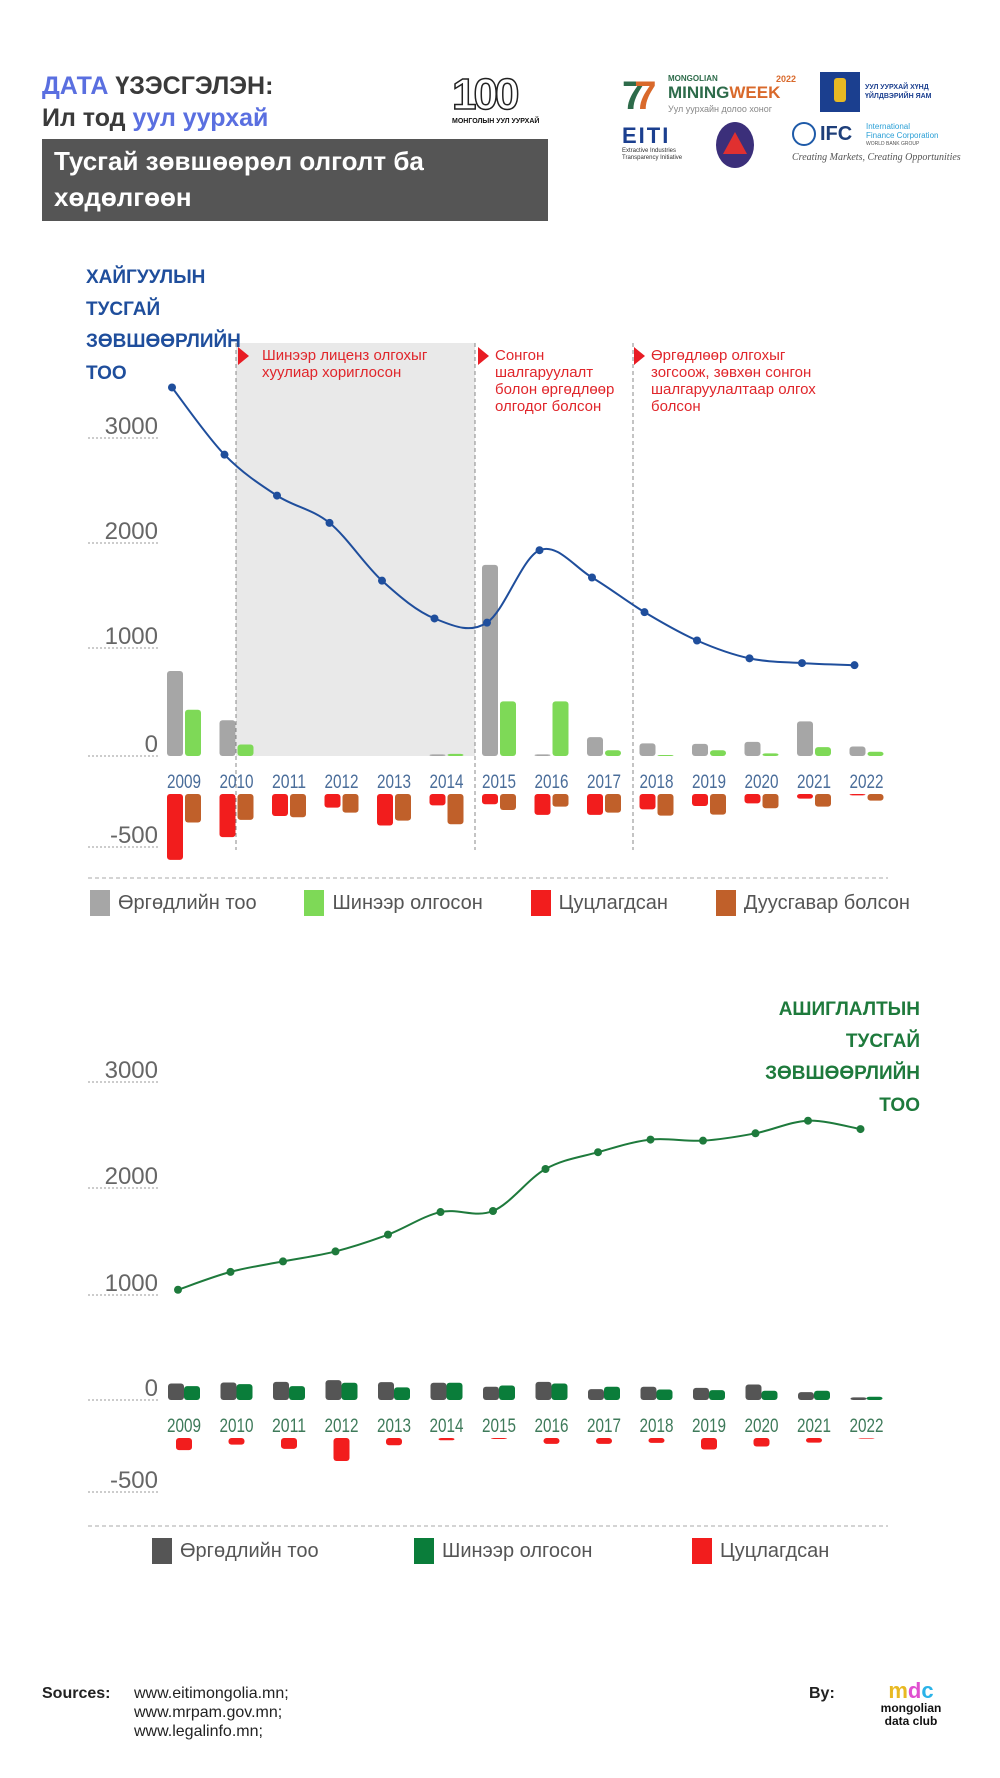 This screenshot has width=1000, height=1778. I want to click on mw-line3: Уул уурхайн долоо хоног, so click(720, 109).